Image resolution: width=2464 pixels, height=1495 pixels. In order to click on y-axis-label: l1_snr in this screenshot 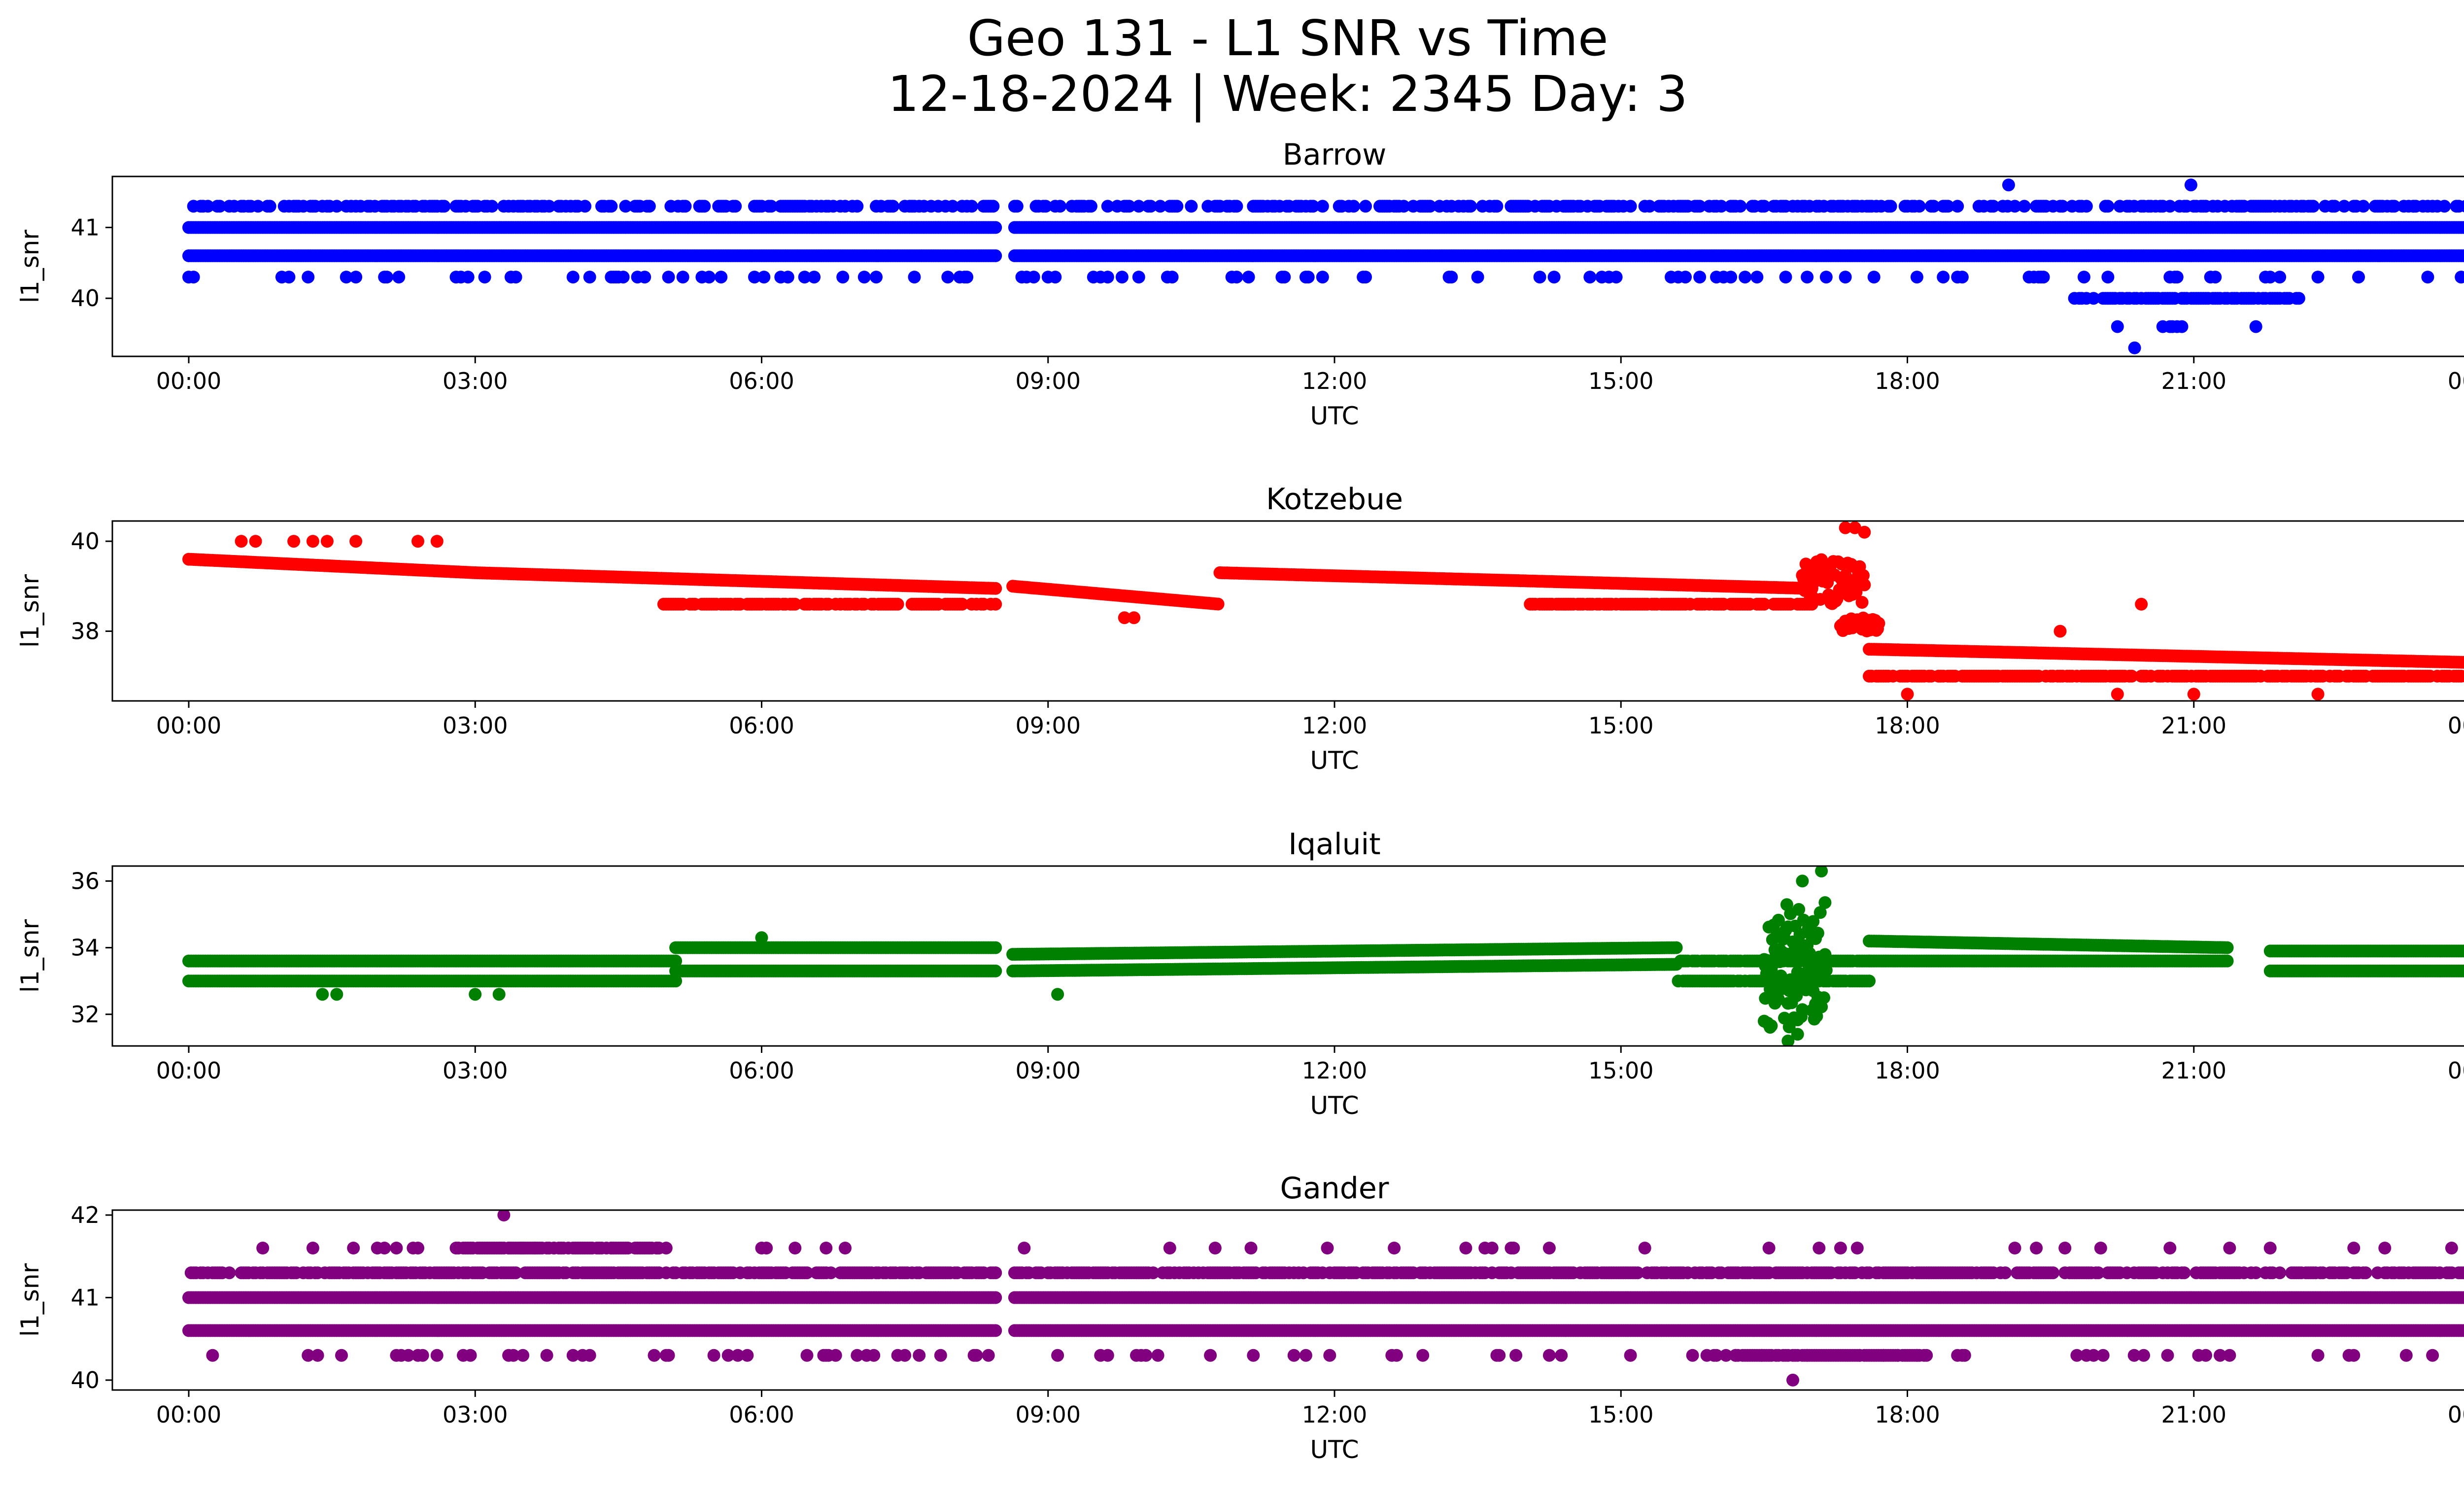, I will do `click(30, 611)`.